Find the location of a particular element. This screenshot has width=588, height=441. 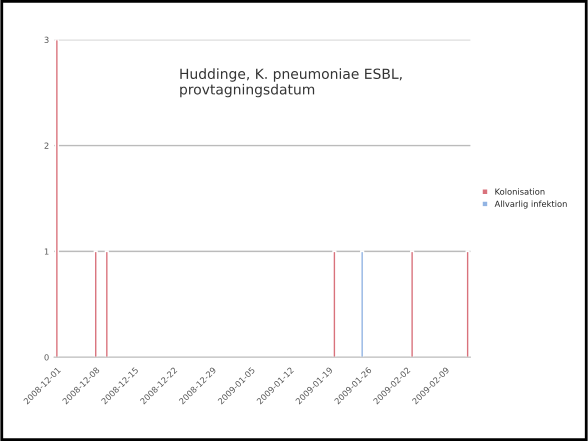

legend-label: Allvarlig infektion is located at coordinates (530, 204).